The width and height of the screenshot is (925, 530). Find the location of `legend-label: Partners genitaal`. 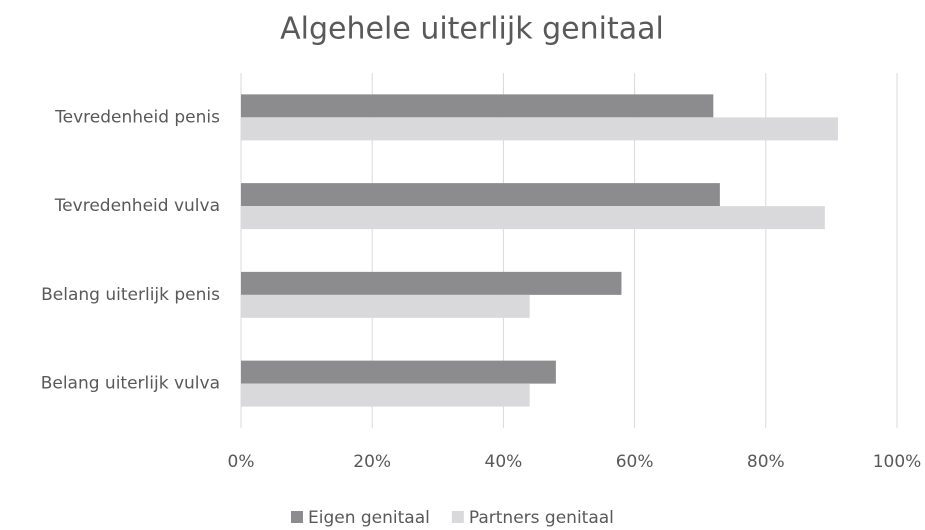

legend-label: Partners genitaal is located at coordinates (541, 518).